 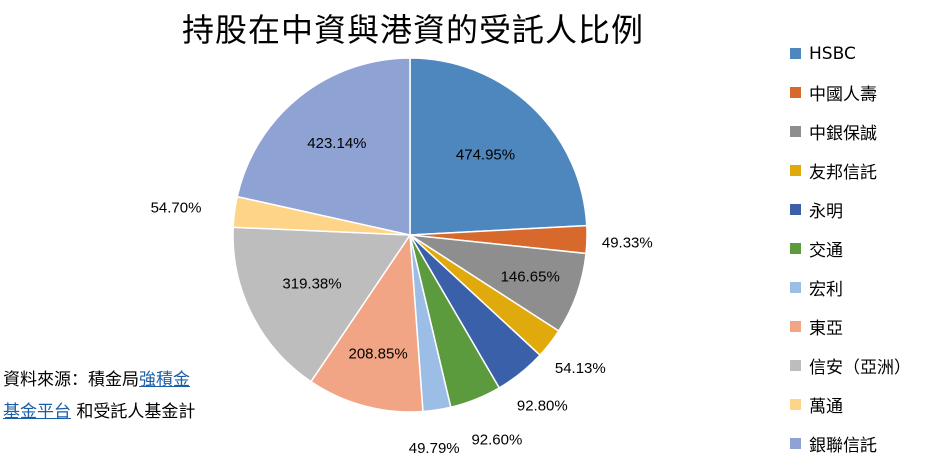 What do you see at coordinates (99, 396) in the screenshot?
I see `source-note: 資料來源：積金局強積金 基金平台 和受託人基金計` at bounding box center [99, 396].